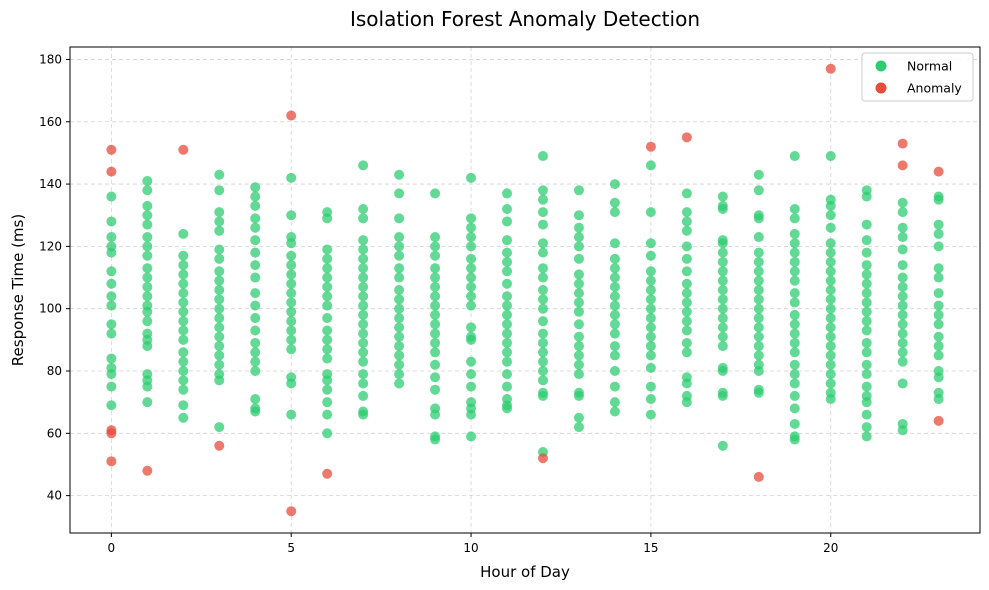 This screenshot has width=989, height=590. I want to click on x-tick-label: 20, so click(830, 548).